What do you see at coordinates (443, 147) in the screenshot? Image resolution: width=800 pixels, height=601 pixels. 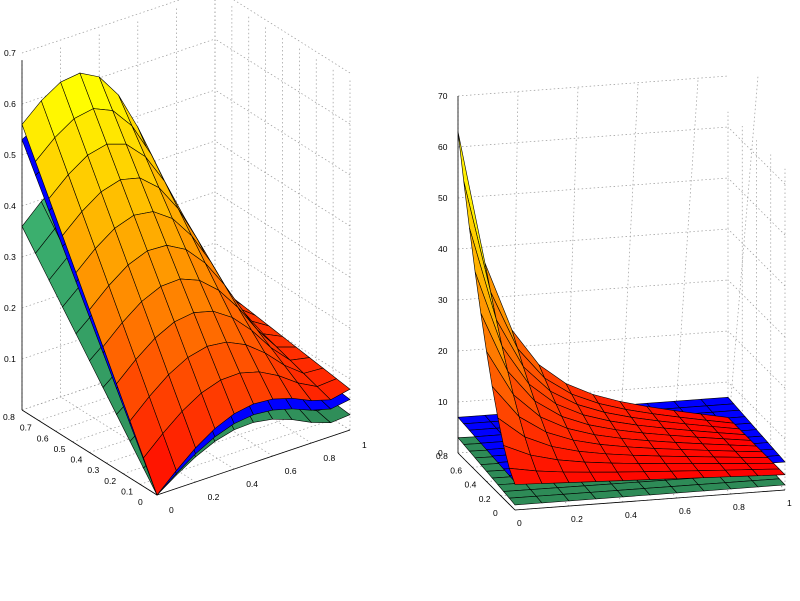 I see `z-tick-label: 60` at bounding box center [443, 147].